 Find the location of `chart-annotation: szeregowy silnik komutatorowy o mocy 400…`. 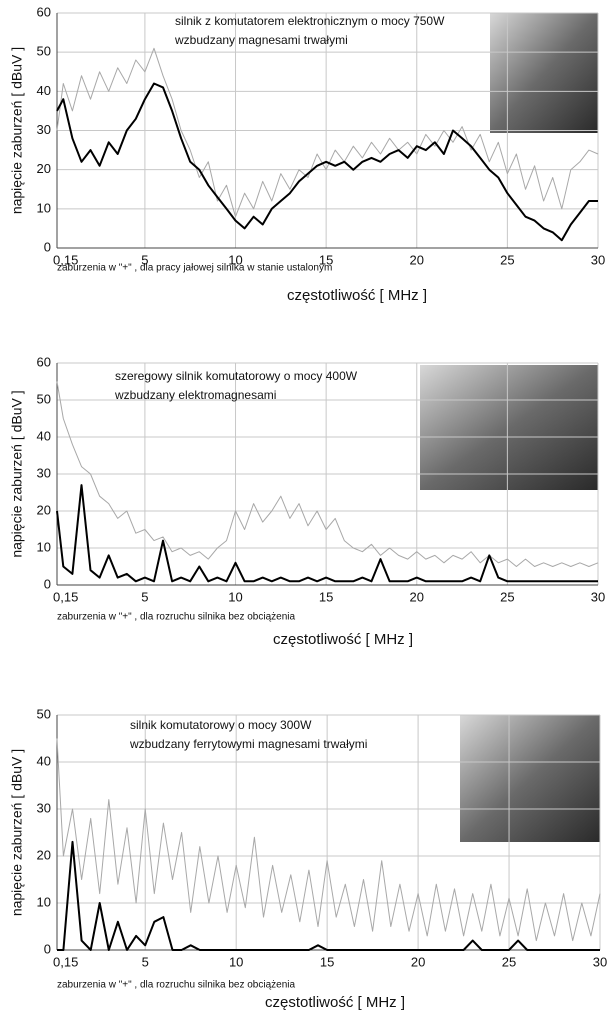

chart-annotation: szeregowy silnik komutatorowy o mocy 400… is located at coordinates (236, 376).